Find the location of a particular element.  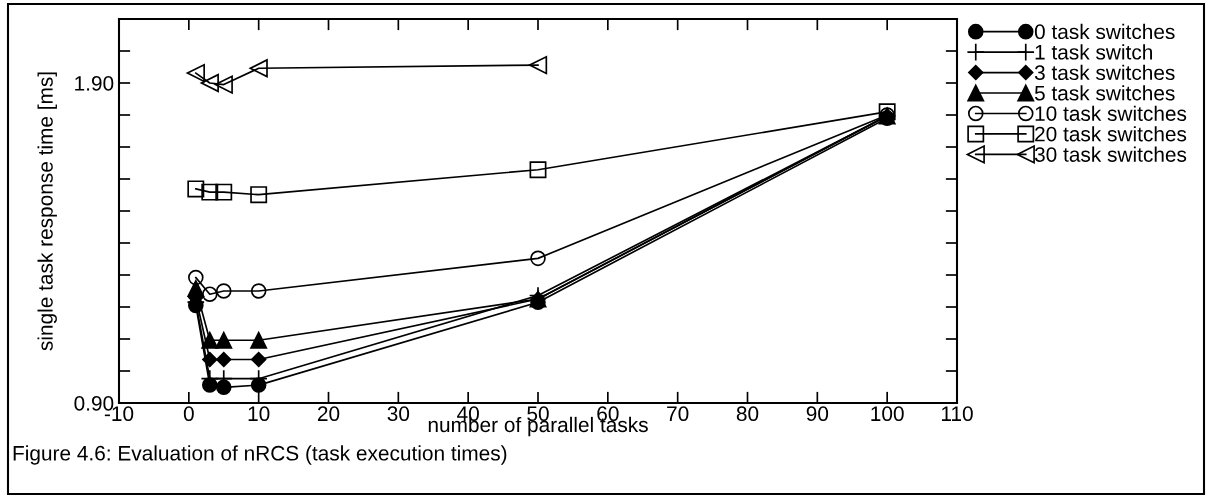

legend-label: 30 task switches is located at coordinates (1110, 154).